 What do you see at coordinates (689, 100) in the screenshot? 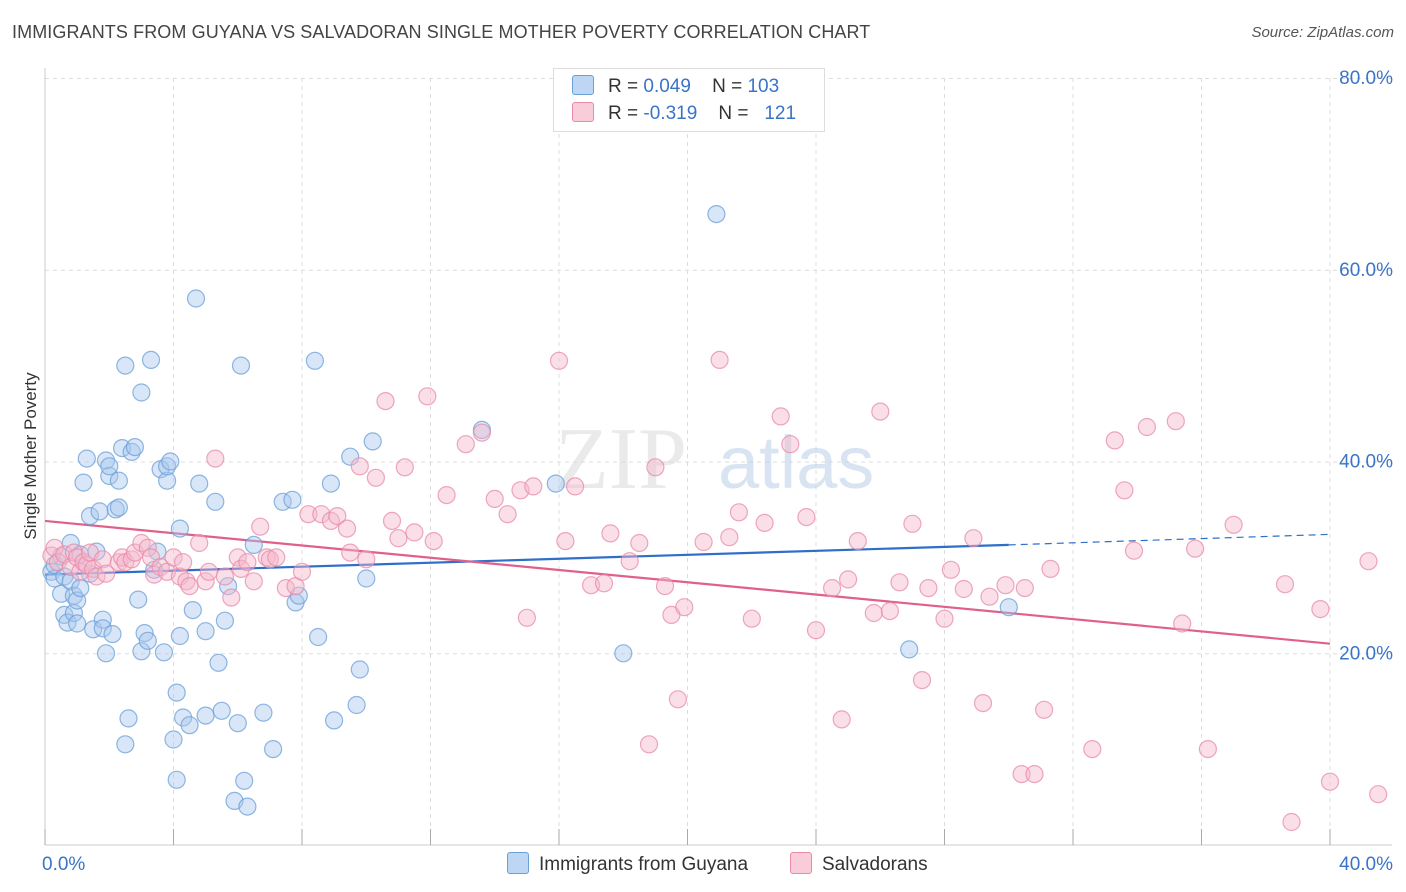
I see `legend: R = 0.049 N = 103 R = -0.319 N = 121` at bounding box center [689, 100].